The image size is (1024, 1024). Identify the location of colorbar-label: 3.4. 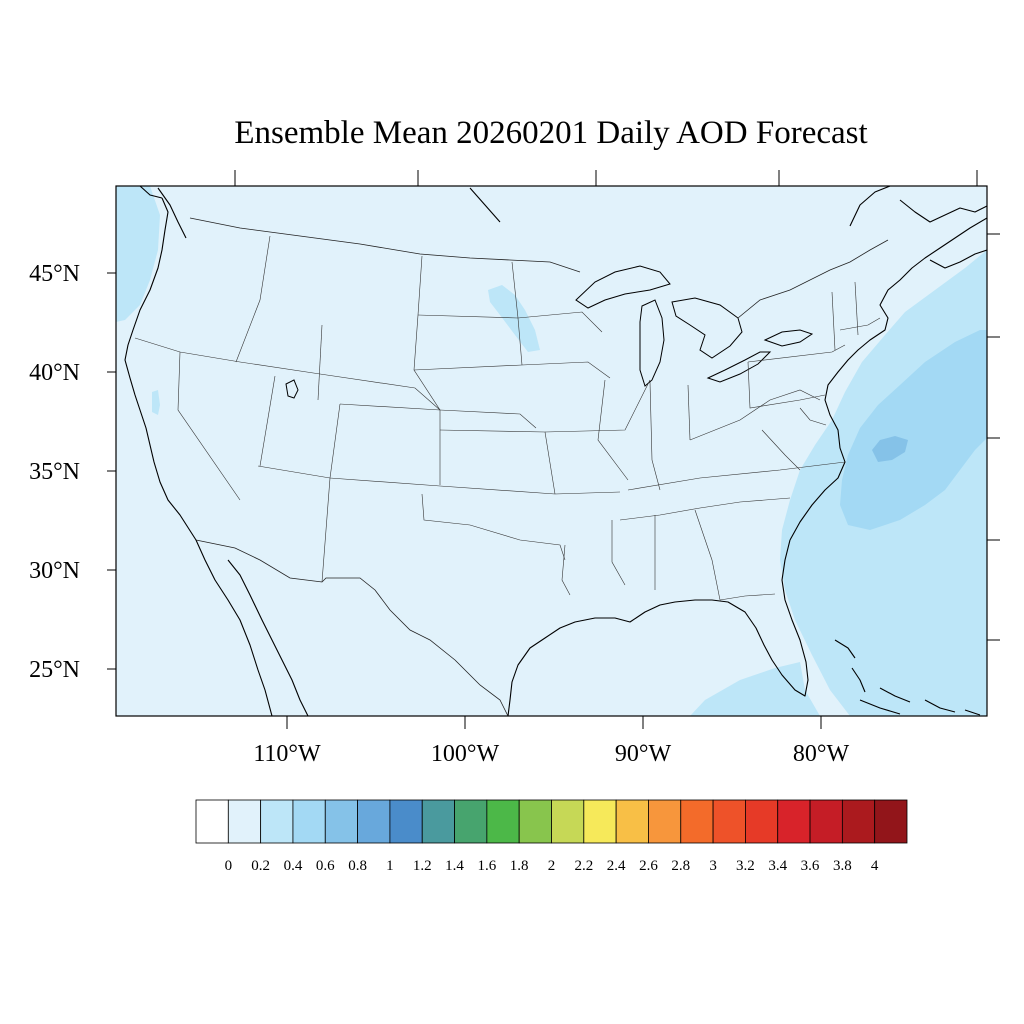
(777, 866).